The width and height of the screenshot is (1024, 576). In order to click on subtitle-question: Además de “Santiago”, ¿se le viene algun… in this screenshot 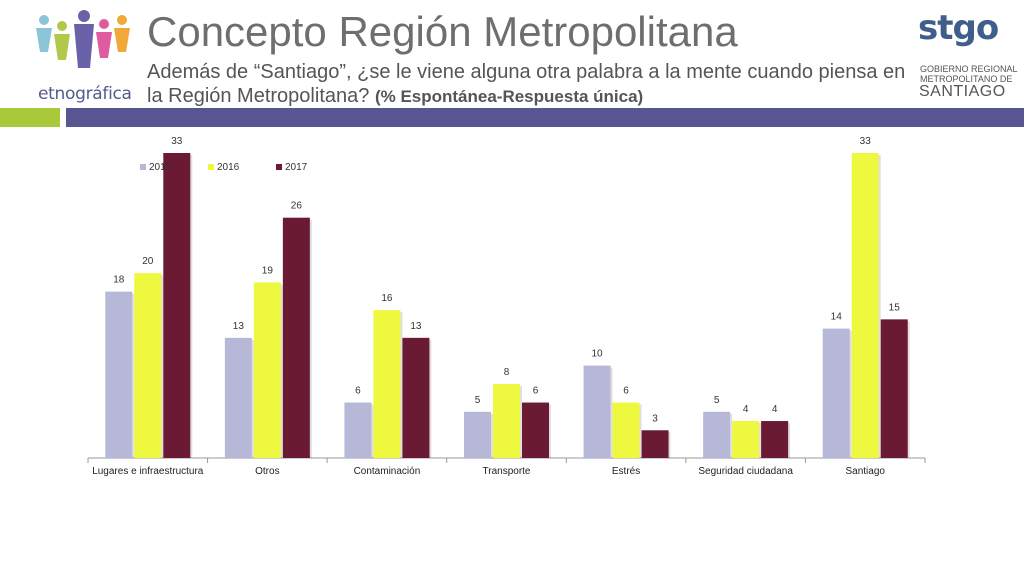, I will do `click(526, 84)`.